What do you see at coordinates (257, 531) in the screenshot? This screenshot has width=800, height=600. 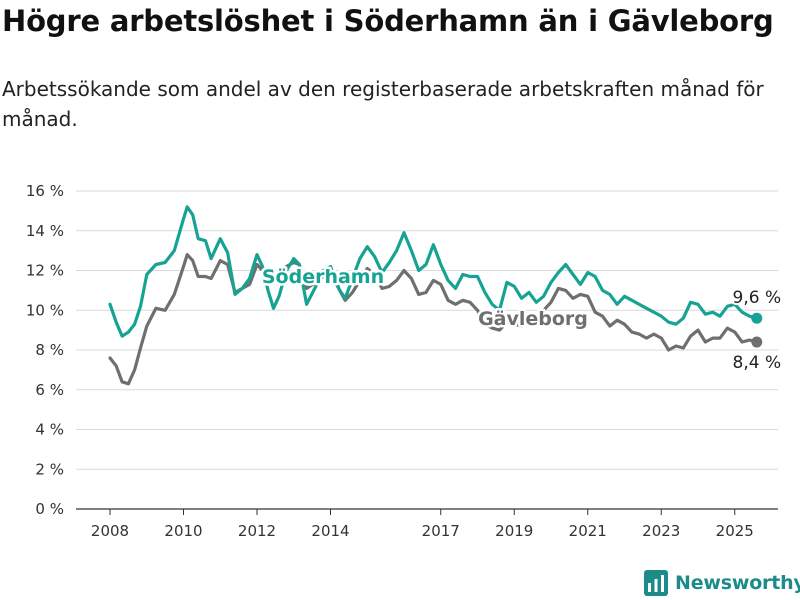 I see `x-tick-label: 2012` at bounding box center [257, 531].